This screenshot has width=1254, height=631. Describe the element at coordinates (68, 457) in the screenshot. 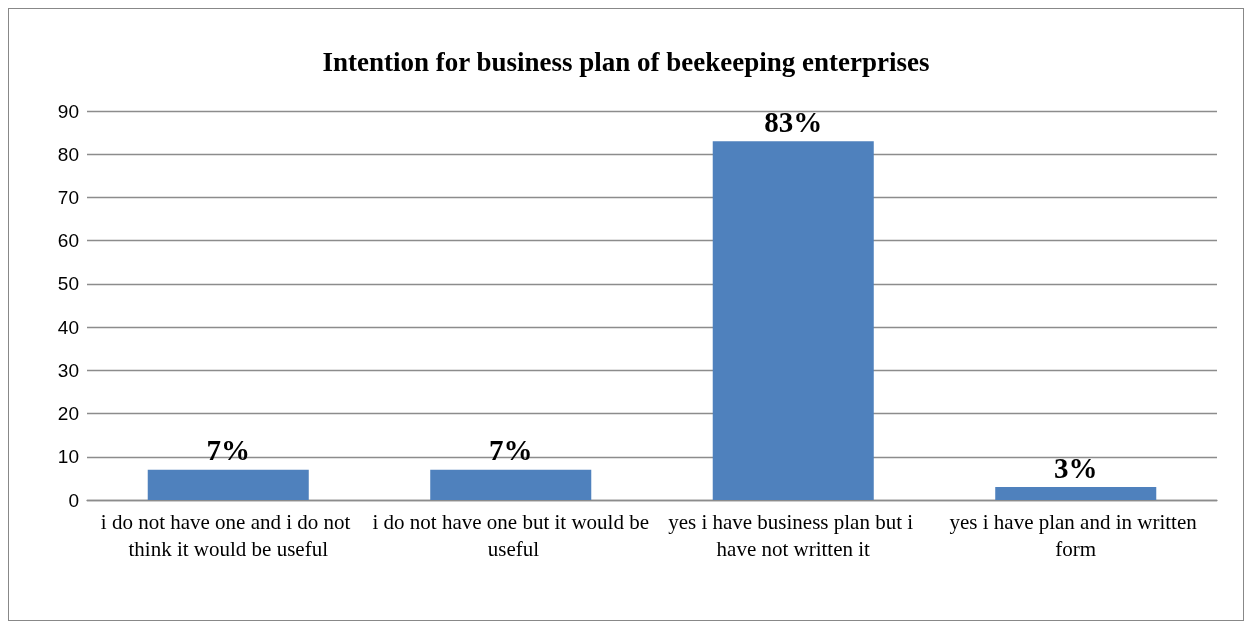

I see `y-tick-label: 10` at that location.